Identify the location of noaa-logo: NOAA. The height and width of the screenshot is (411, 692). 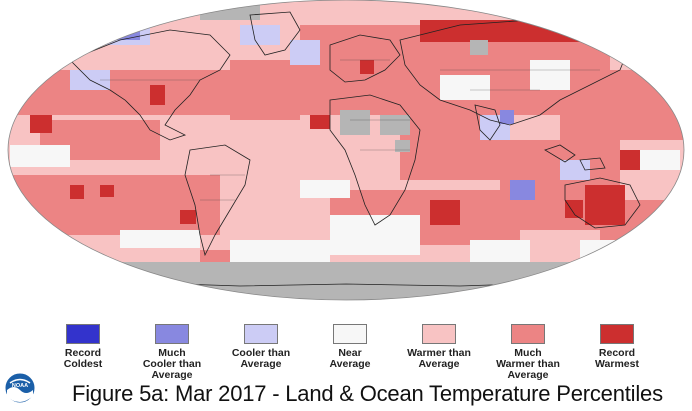
(20, 388).